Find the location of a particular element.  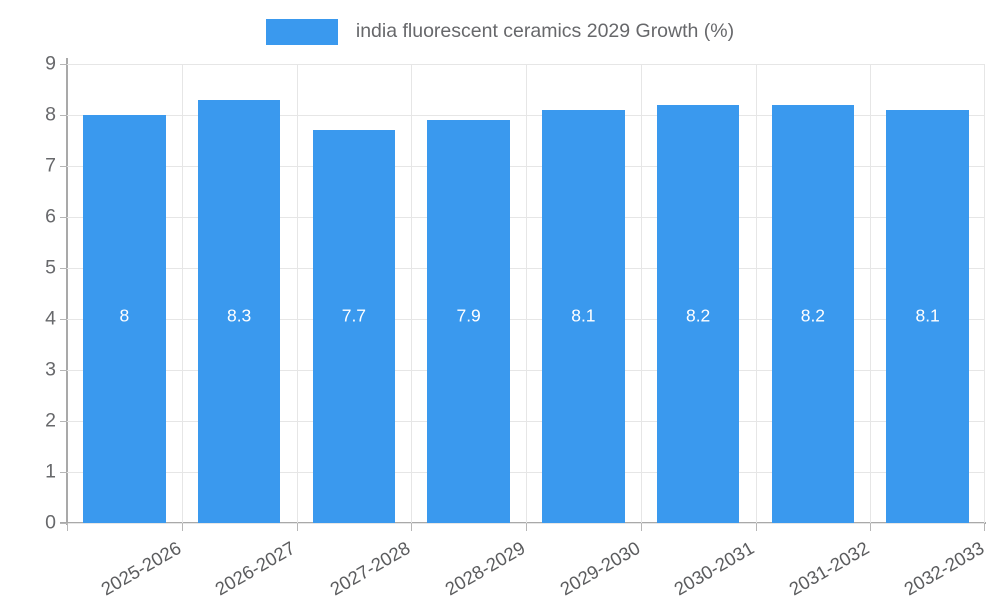

x-axis-tick-label: 2032-2033 is located at coordinates (944, 568).